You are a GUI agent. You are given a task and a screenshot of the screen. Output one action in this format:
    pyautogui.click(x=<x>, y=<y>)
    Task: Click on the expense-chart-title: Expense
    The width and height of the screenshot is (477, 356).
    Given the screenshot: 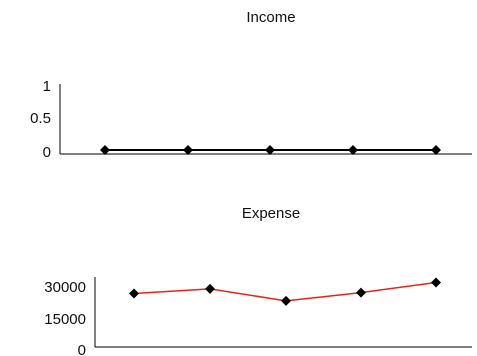 What is the action you would take?
    pyautogui.click(x=271, y=213)
    